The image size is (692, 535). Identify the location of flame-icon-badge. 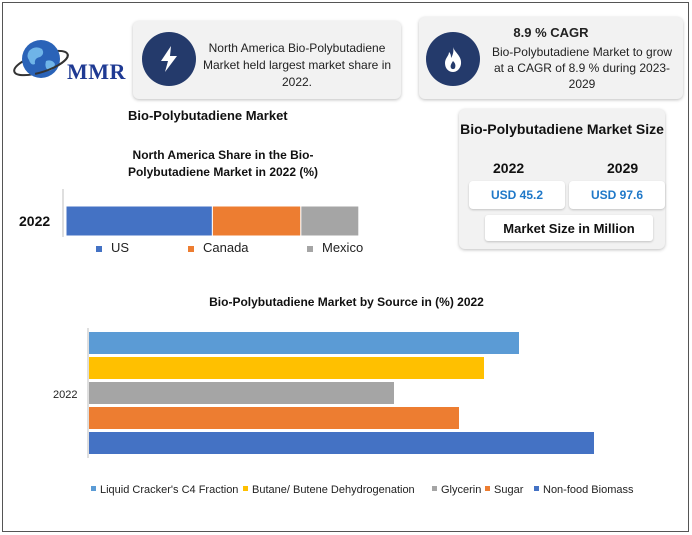
(453, 59).